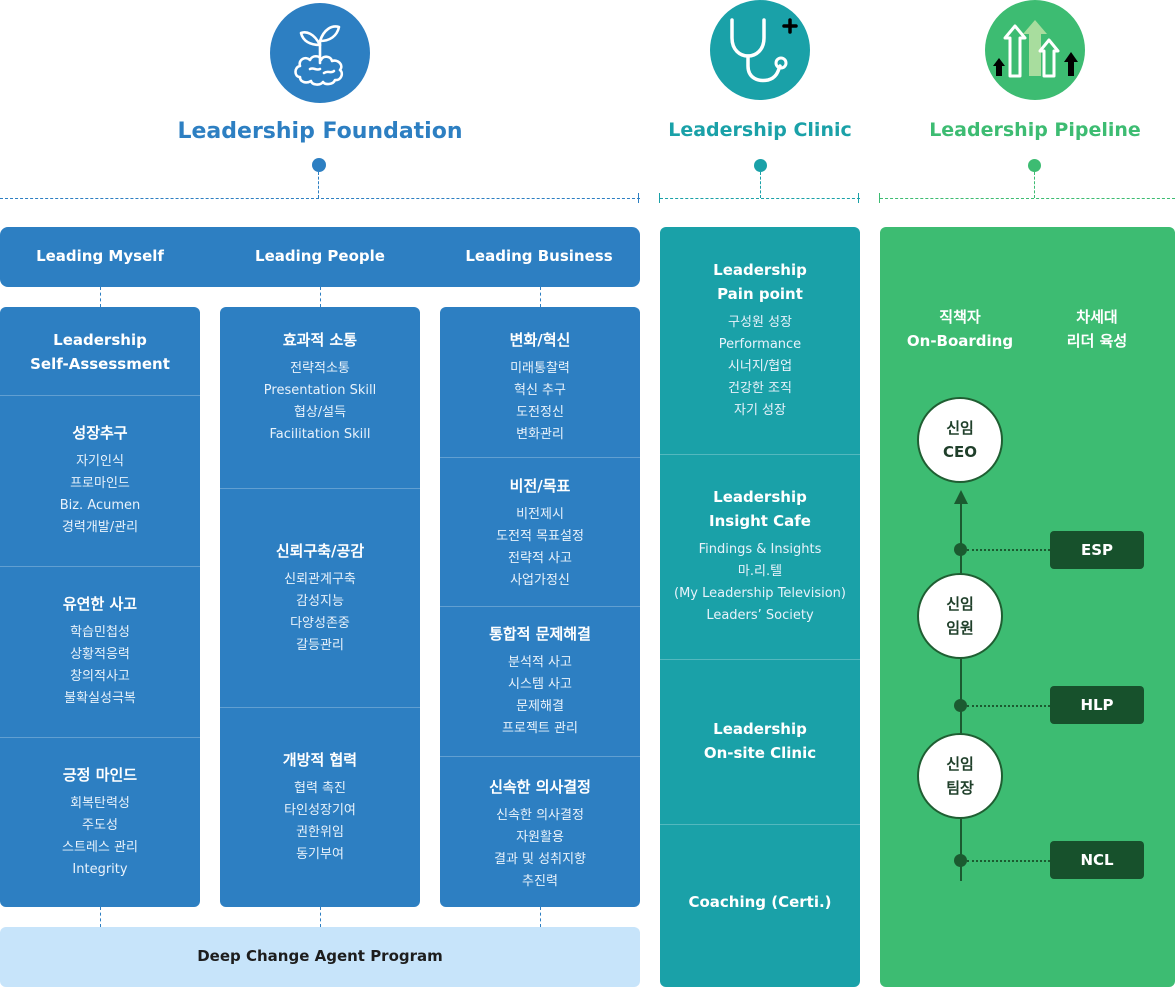 The width and height of the screenshot is (1175, 987). Describe the element at coordinates (540, 536) in the screenshot. I see `competency-item: 도전적 목표설정` at that location.